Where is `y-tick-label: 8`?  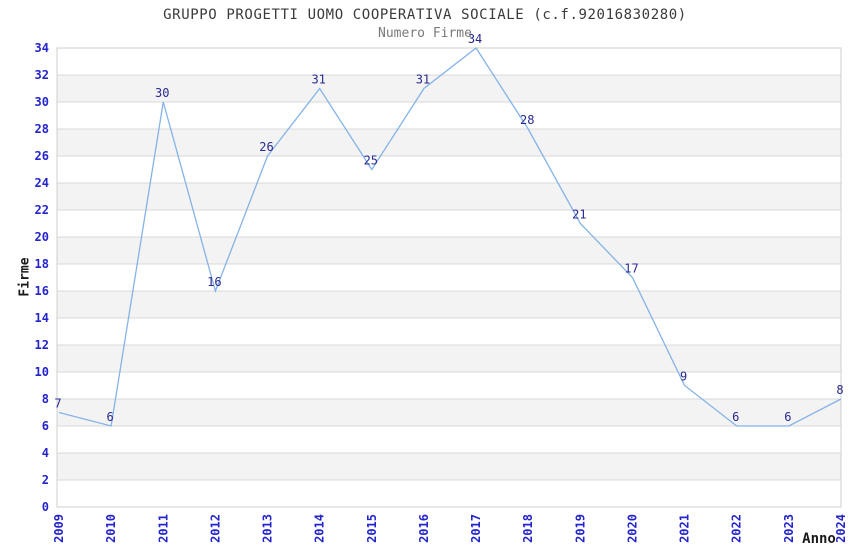
y-tick-label: 8 is located at coordinates (45, 399).